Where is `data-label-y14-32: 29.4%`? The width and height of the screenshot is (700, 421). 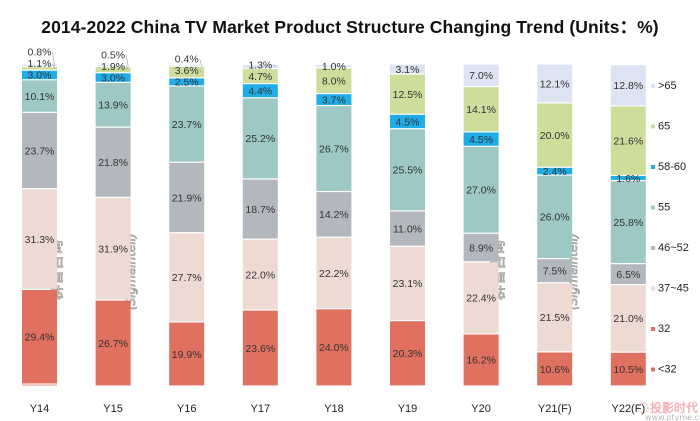
data-label-y14-32: 29.4% is located at coordinates (40, 338).